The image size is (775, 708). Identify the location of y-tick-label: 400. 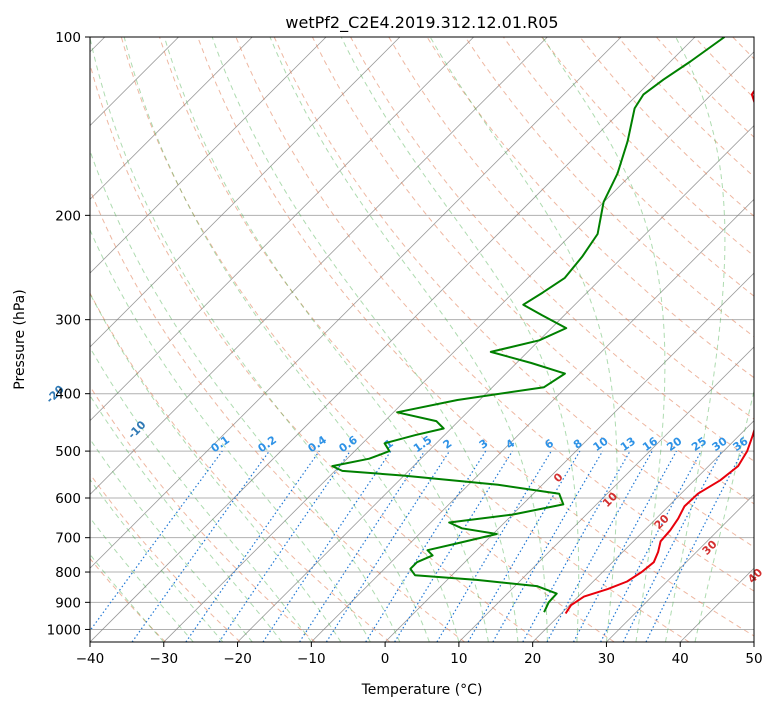
(68, 395).